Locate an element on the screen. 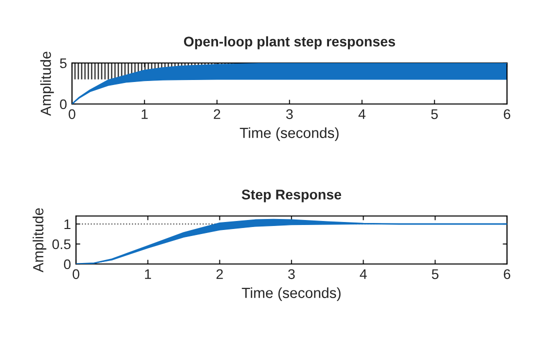 This screenshot has height=337, width=560. chart-title: Step Response is located at coordinates (292, 196).